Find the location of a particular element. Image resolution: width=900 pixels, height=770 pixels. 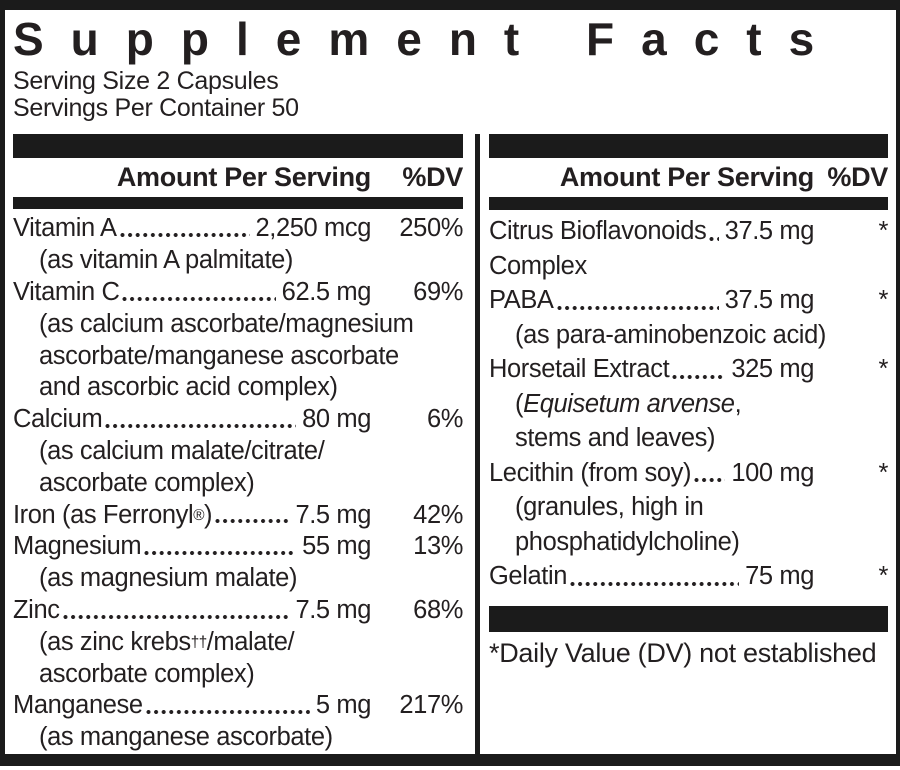

nutrient-subline: (as zinc krebs ††/malate/ is located at coordinates (238, 643).